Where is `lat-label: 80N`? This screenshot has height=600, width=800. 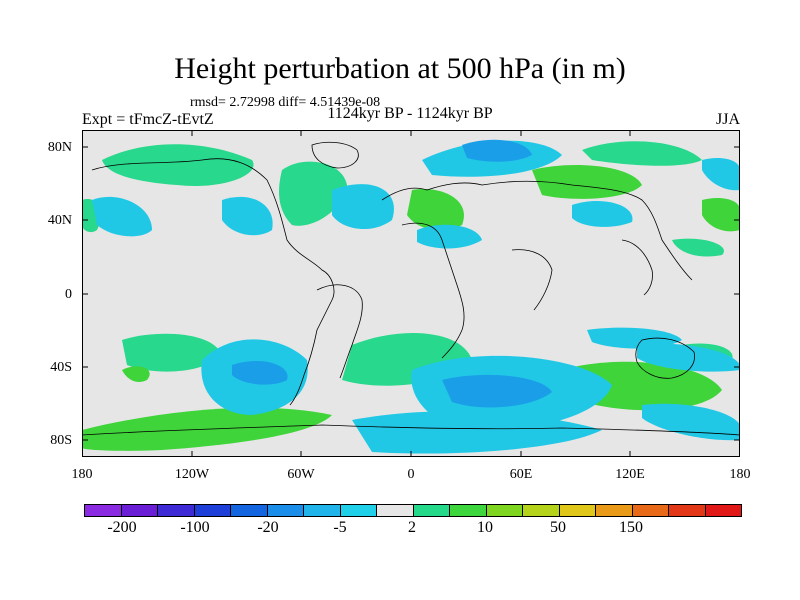 lat-label: 80N is located at coordinates (59, 147).